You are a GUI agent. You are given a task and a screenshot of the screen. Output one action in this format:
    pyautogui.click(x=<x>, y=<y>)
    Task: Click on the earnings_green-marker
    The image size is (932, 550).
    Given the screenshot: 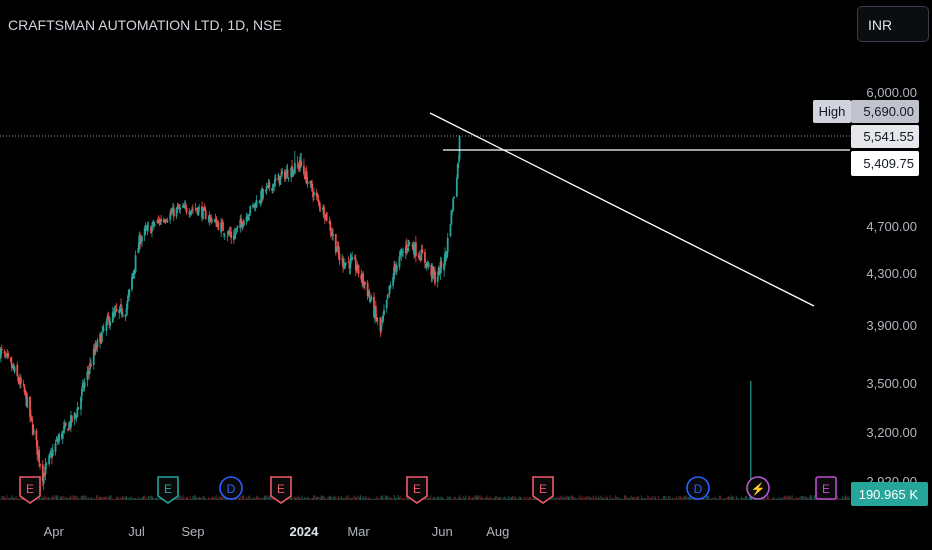 What is the action you would take?
    pyautogui.click(x=168, y=490)
    